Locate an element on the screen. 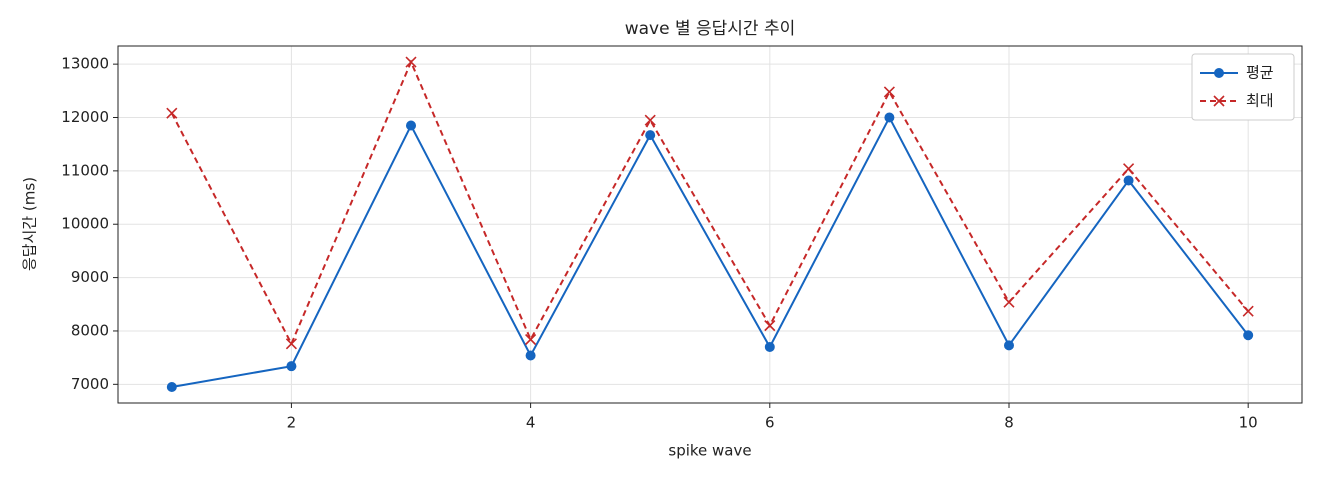 This screenshot has width=1320, height=480. legend-label: 최대 is located at coordinates (1260, 101).